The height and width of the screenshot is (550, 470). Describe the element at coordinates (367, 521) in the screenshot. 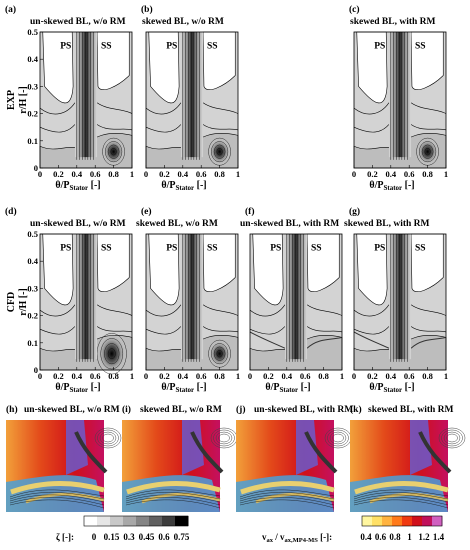

I see `vax-color-swatch` at that location.